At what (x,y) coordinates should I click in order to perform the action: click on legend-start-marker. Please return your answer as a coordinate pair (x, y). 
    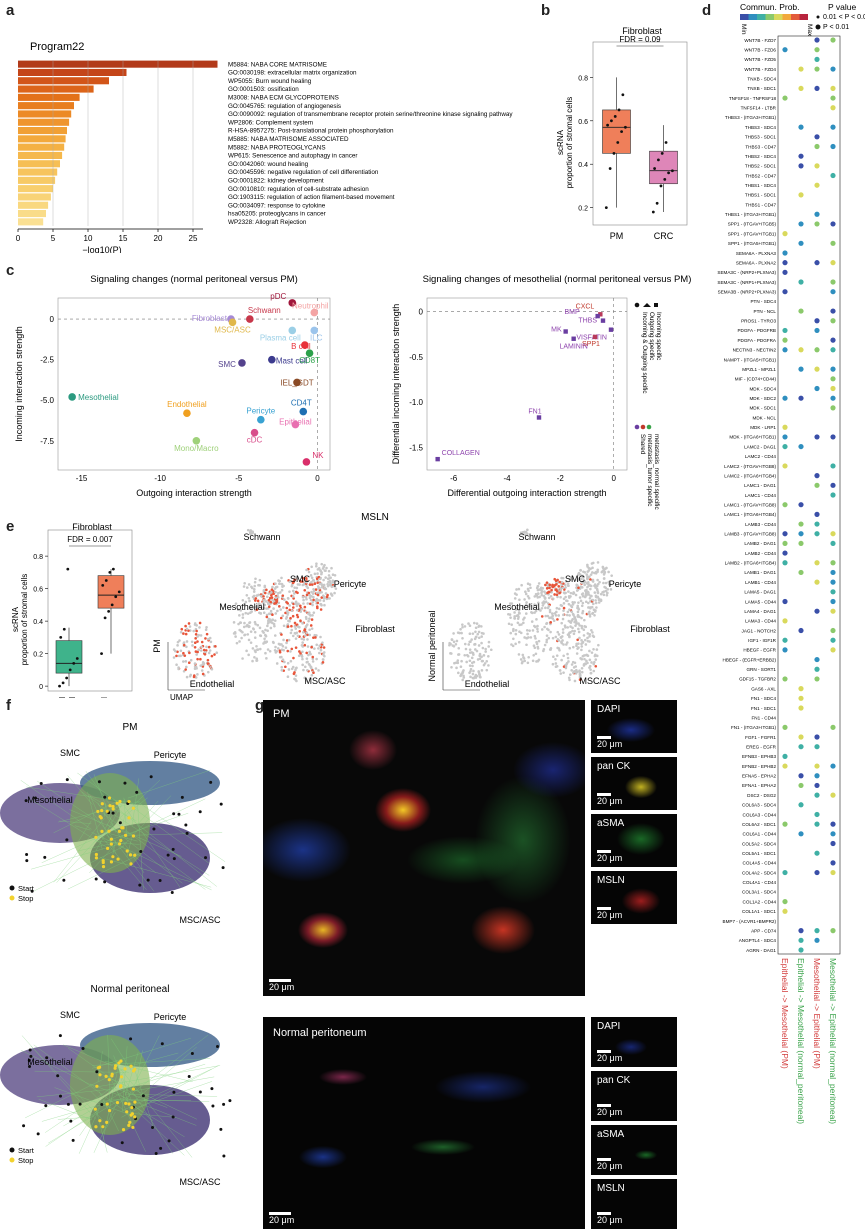
    Looking at the image, I should click on (12, 1150).